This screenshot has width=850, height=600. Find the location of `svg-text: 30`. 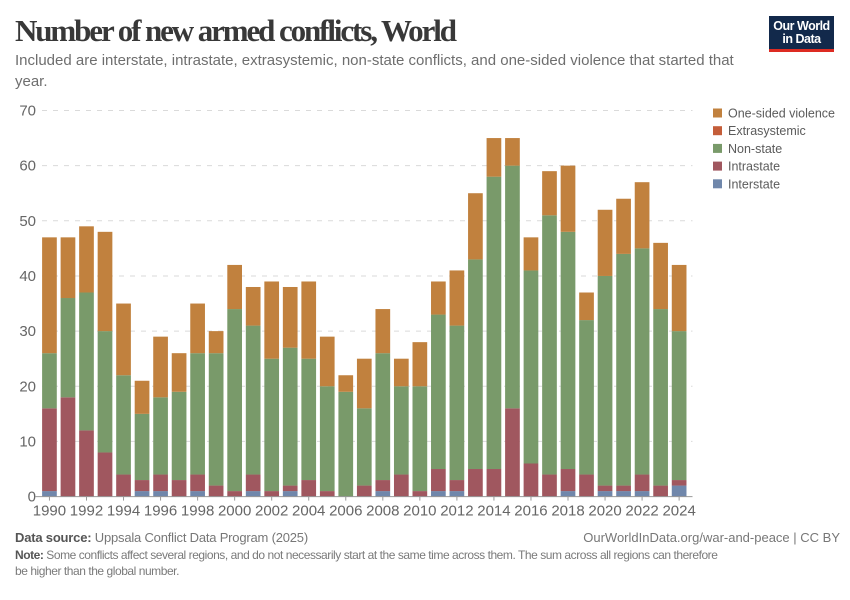

svg-text: 30 is located at coordinates (27, 331).